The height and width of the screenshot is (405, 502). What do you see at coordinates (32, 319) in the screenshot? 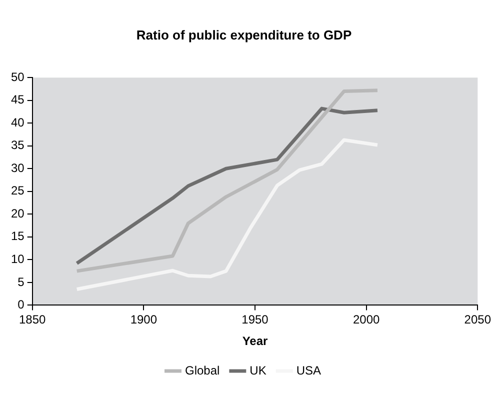
I see `x-tick-label: 1850` at bounding box center [32, 319].